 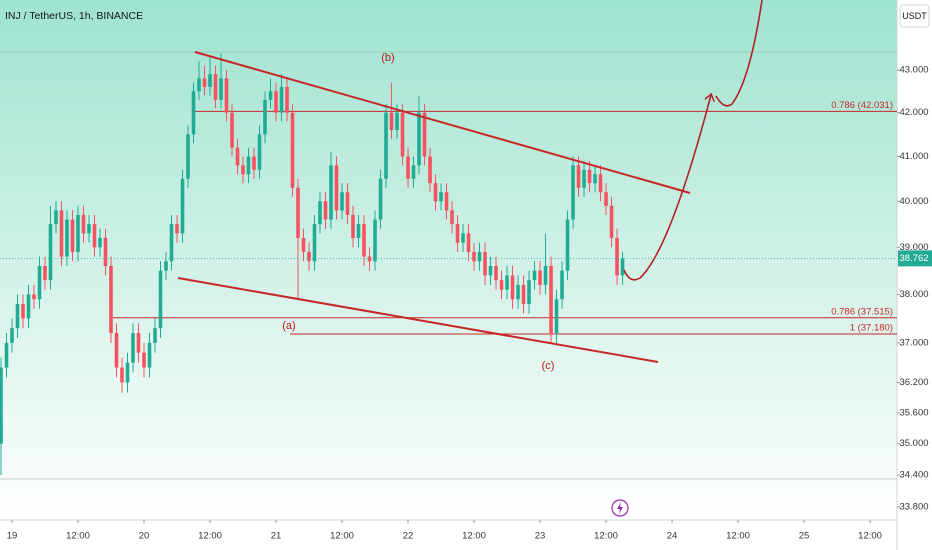 I want to click on y-tick-label: 35.600, so click(x=913, y=412).